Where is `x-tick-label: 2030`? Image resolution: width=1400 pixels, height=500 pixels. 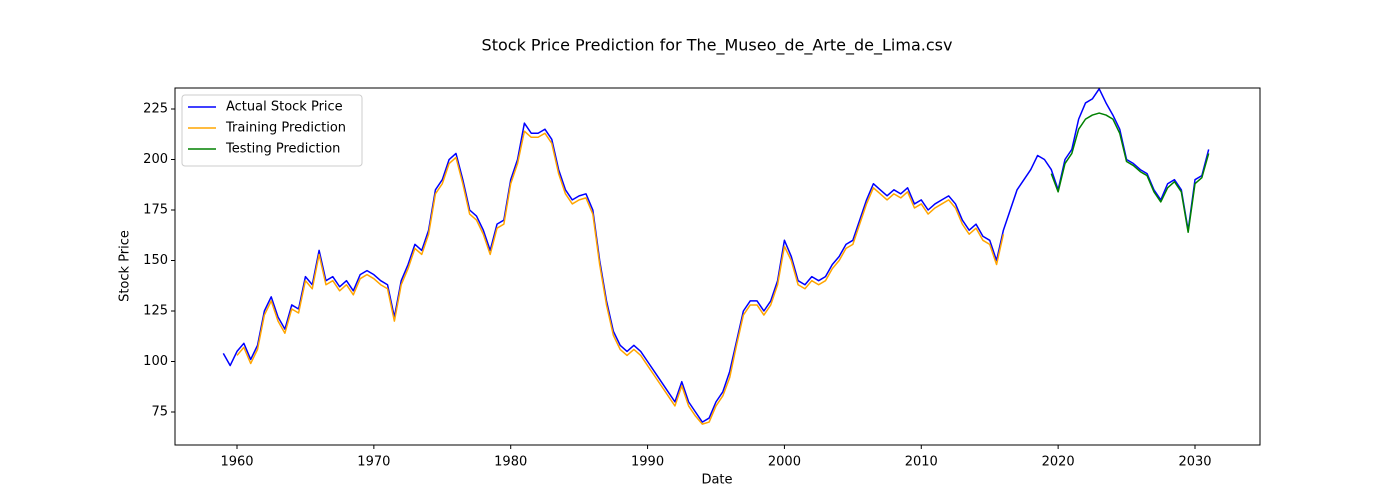
x-tick-label: 2030 is located at coordinates (1194, 462).